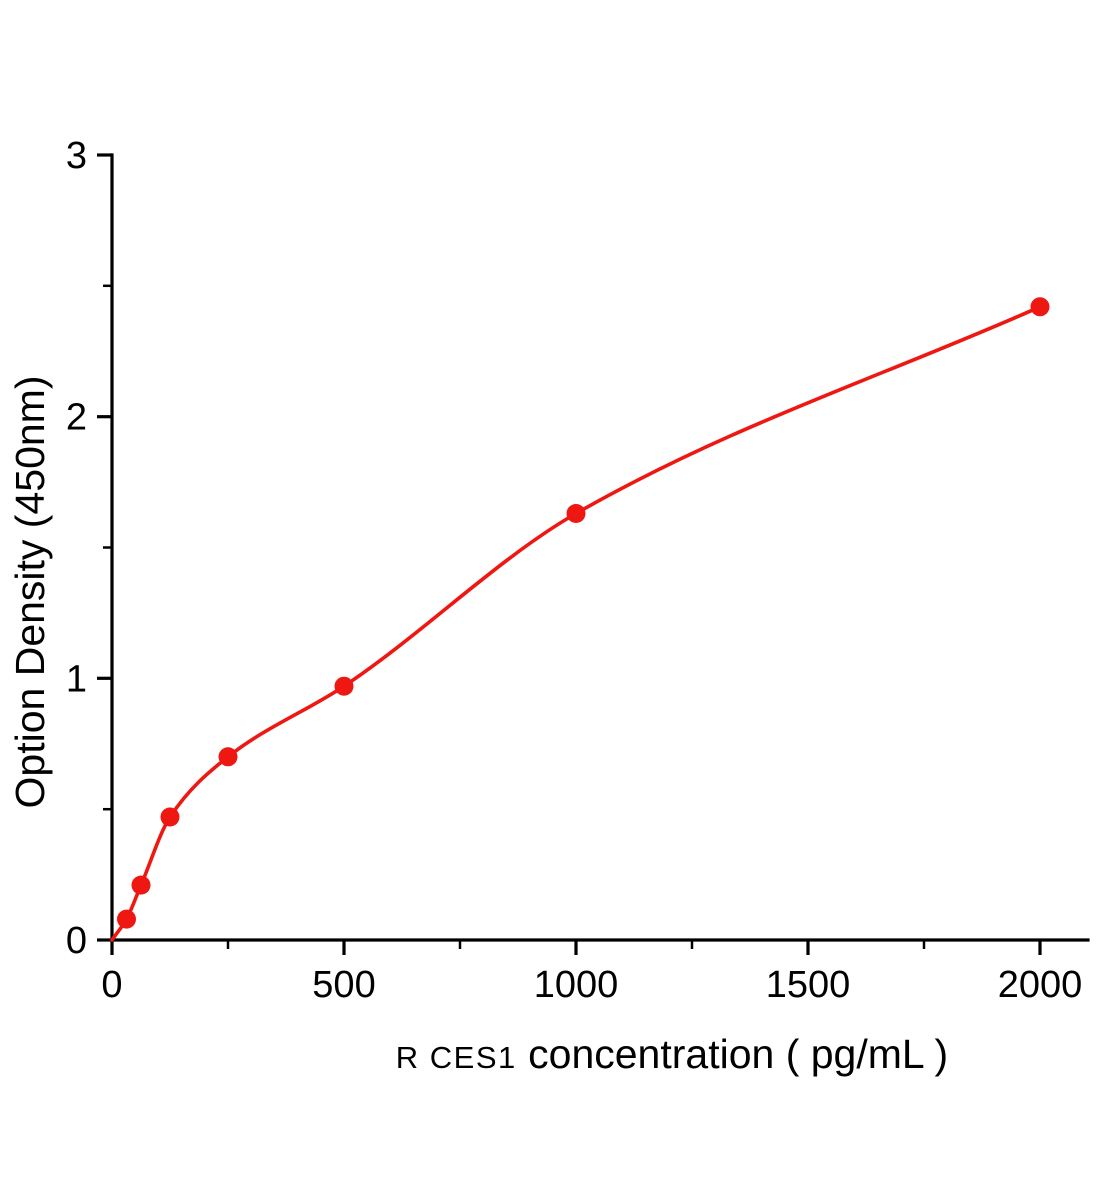  Describe the element at coordinates (808, 985) in the screenshot. I see `x-tick-label: 1500` at that location.